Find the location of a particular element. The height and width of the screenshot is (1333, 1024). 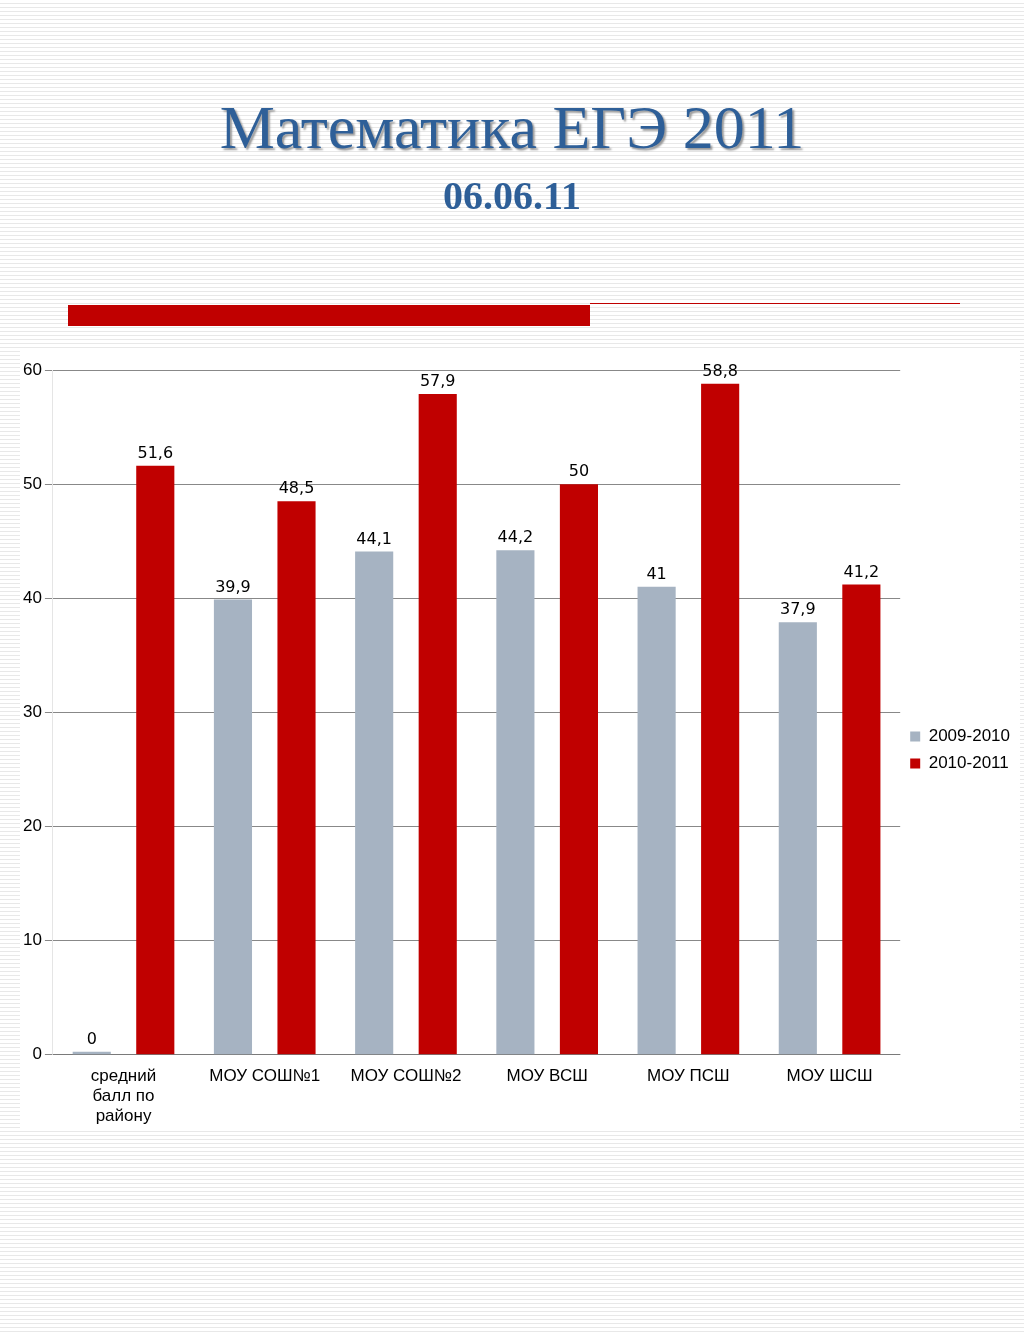

data-label: 0 is located at coordinates (91, 1038).